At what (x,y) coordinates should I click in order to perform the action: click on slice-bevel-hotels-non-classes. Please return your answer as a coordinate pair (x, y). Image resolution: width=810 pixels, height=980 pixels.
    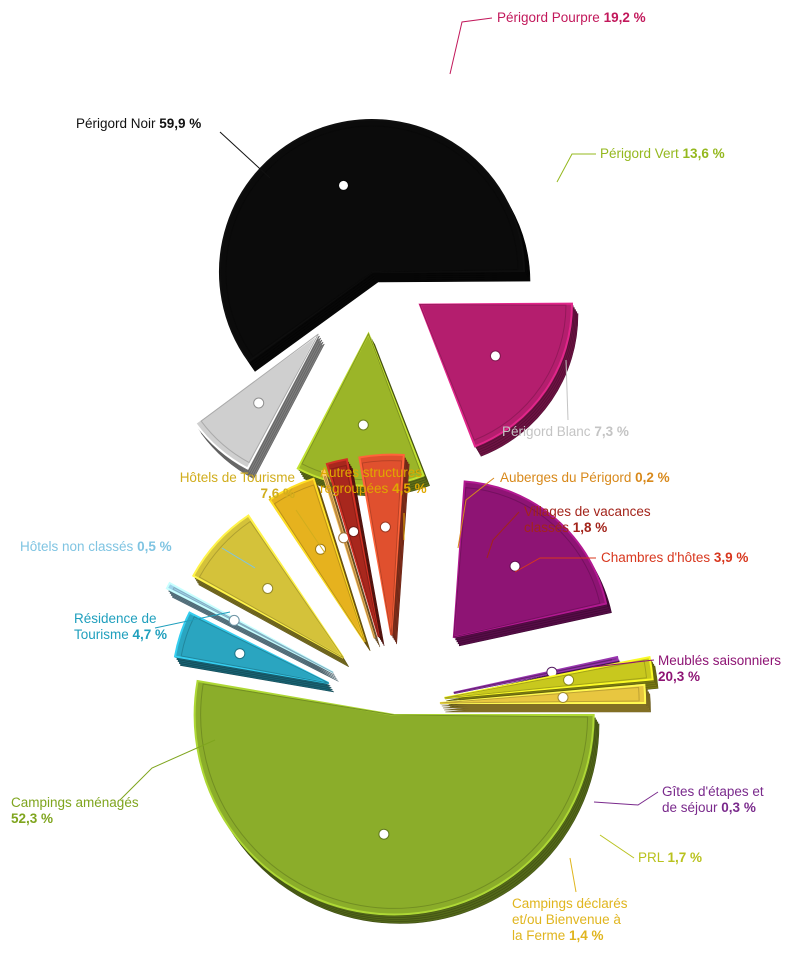
    Looking at the image, I should click on (253, 629).